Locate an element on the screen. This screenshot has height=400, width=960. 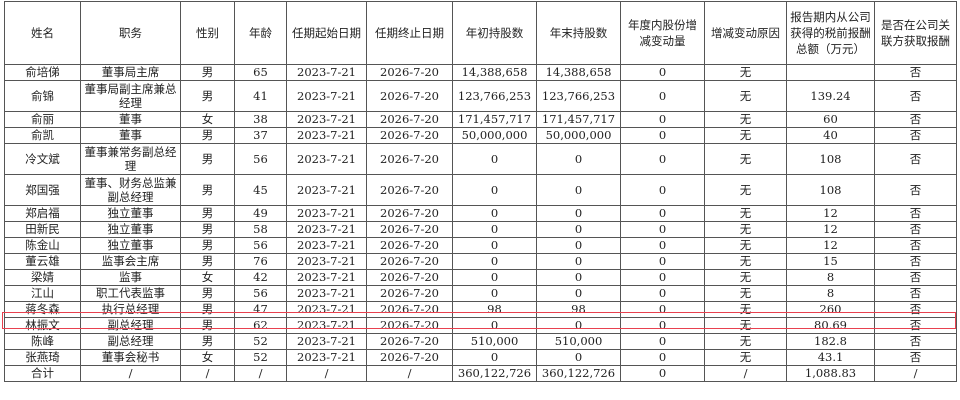
cell-age: 47 is located at coordinates (260, 309).